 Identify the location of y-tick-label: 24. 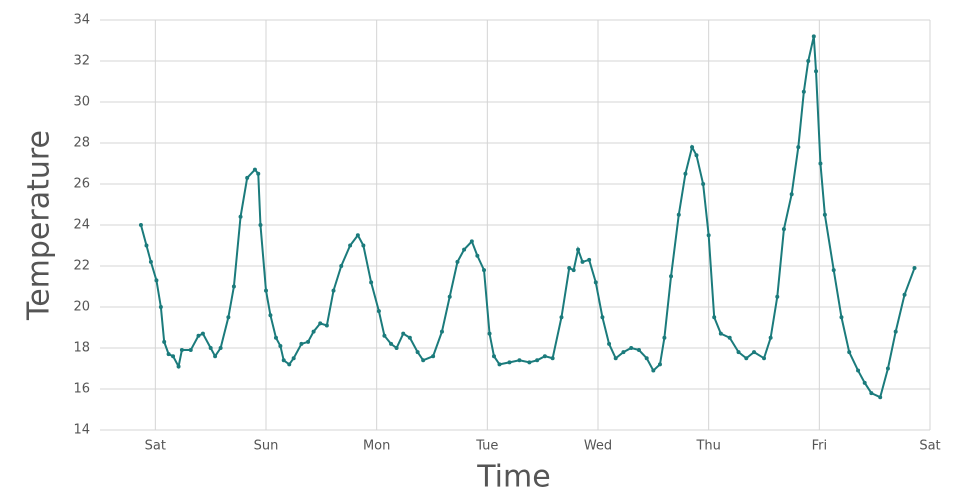
(81, 225).